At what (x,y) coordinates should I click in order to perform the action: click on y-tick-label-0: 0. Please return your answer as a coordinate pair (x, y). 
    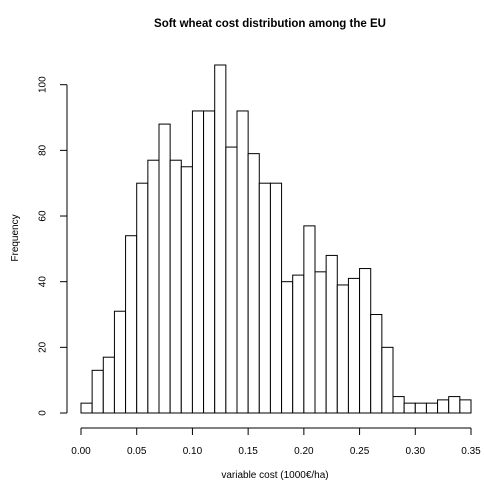
    Looking at the image, I should click on (43, 413).